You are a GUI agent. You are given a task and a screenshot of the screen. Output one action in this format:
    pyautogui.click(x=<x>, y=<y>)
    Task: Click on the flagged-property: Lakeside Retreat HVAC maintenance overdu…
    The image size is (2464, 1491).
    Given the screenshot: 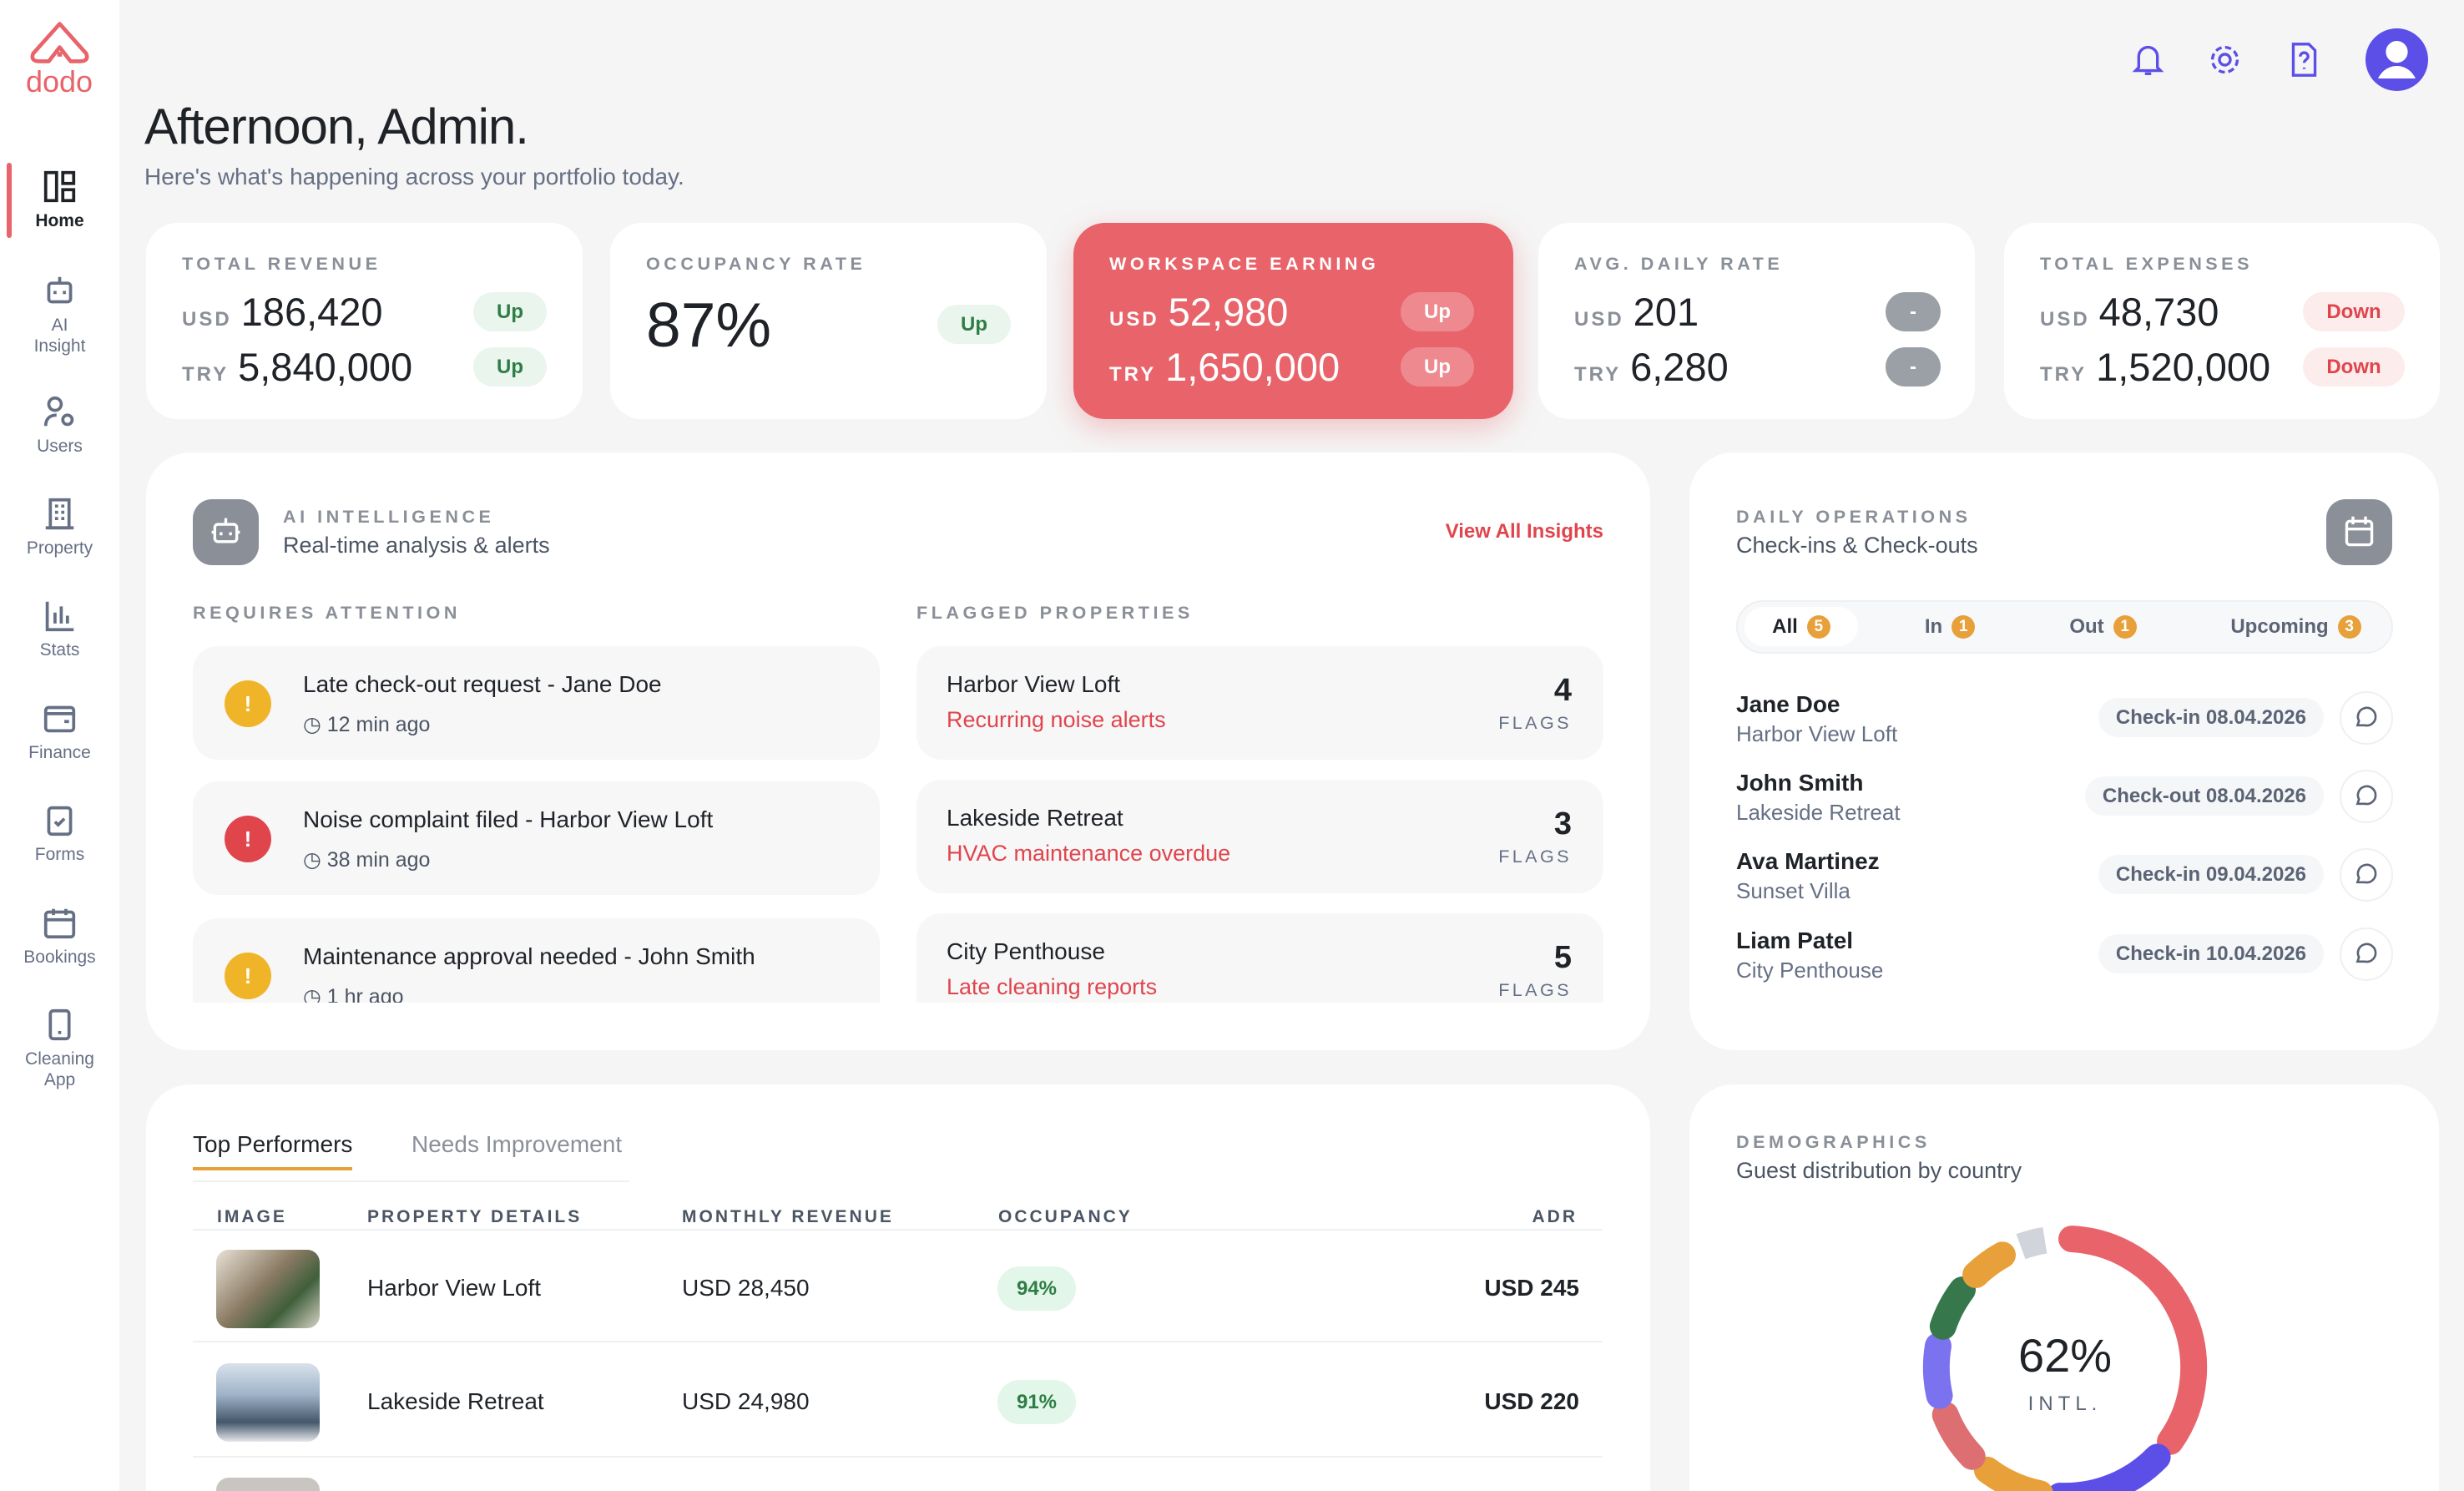 What is the action you would take?
    pyautogui.click(x=1259, y=836)
    